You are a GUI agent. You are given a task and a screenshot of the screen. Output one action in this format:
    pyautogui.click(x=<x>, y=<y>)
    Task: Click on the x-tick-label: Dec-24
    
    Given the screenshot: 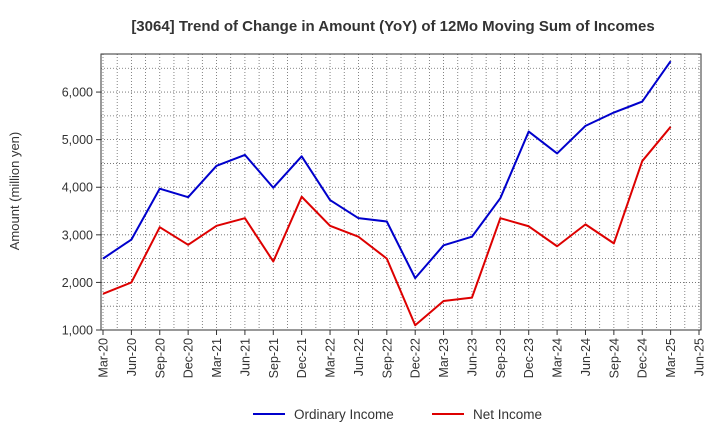 What is the action you would take?
    pyautogui.click(x=643, y=358)
    